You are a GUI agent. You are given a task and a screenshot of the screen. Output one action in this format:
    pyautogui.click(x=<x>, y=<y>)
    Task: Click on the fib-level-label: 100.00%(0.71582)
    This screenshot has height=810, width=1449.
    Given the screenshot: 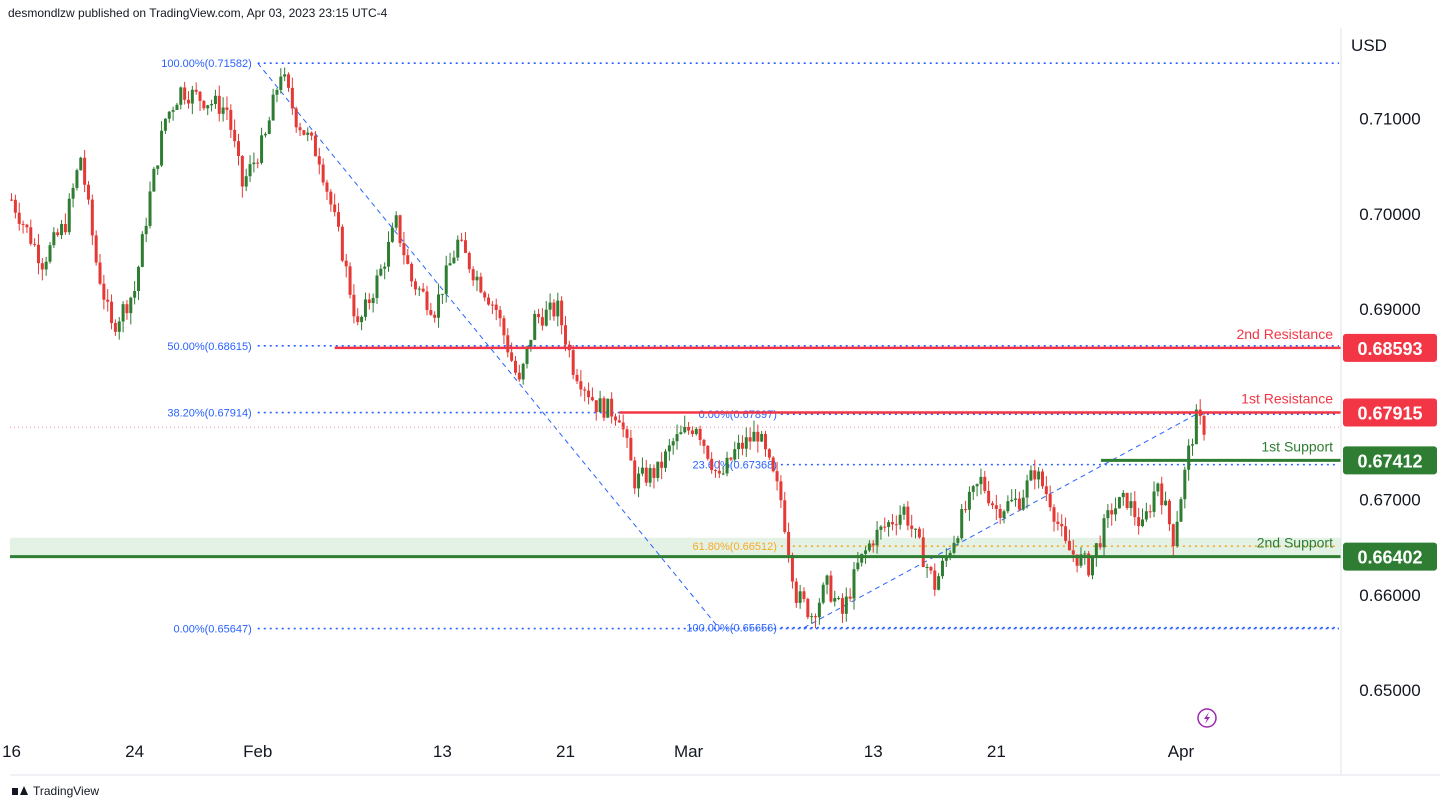 What is the action you would take?
    pyautogui.click(x=206, y=64)
    